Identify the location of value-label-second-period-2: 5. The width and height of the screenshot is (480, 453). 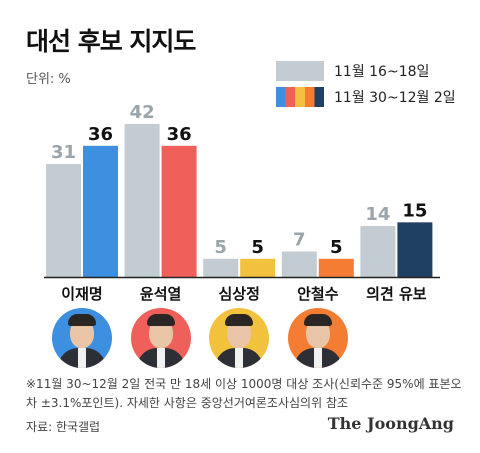
(257, 247).